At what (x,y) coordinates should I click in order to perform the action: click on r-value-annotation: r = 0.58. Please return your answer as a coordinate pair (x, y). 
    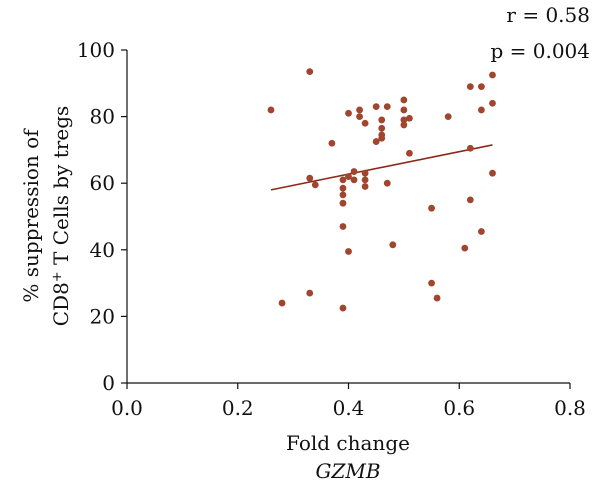
    Looking at the image, I should click on (548, 15).